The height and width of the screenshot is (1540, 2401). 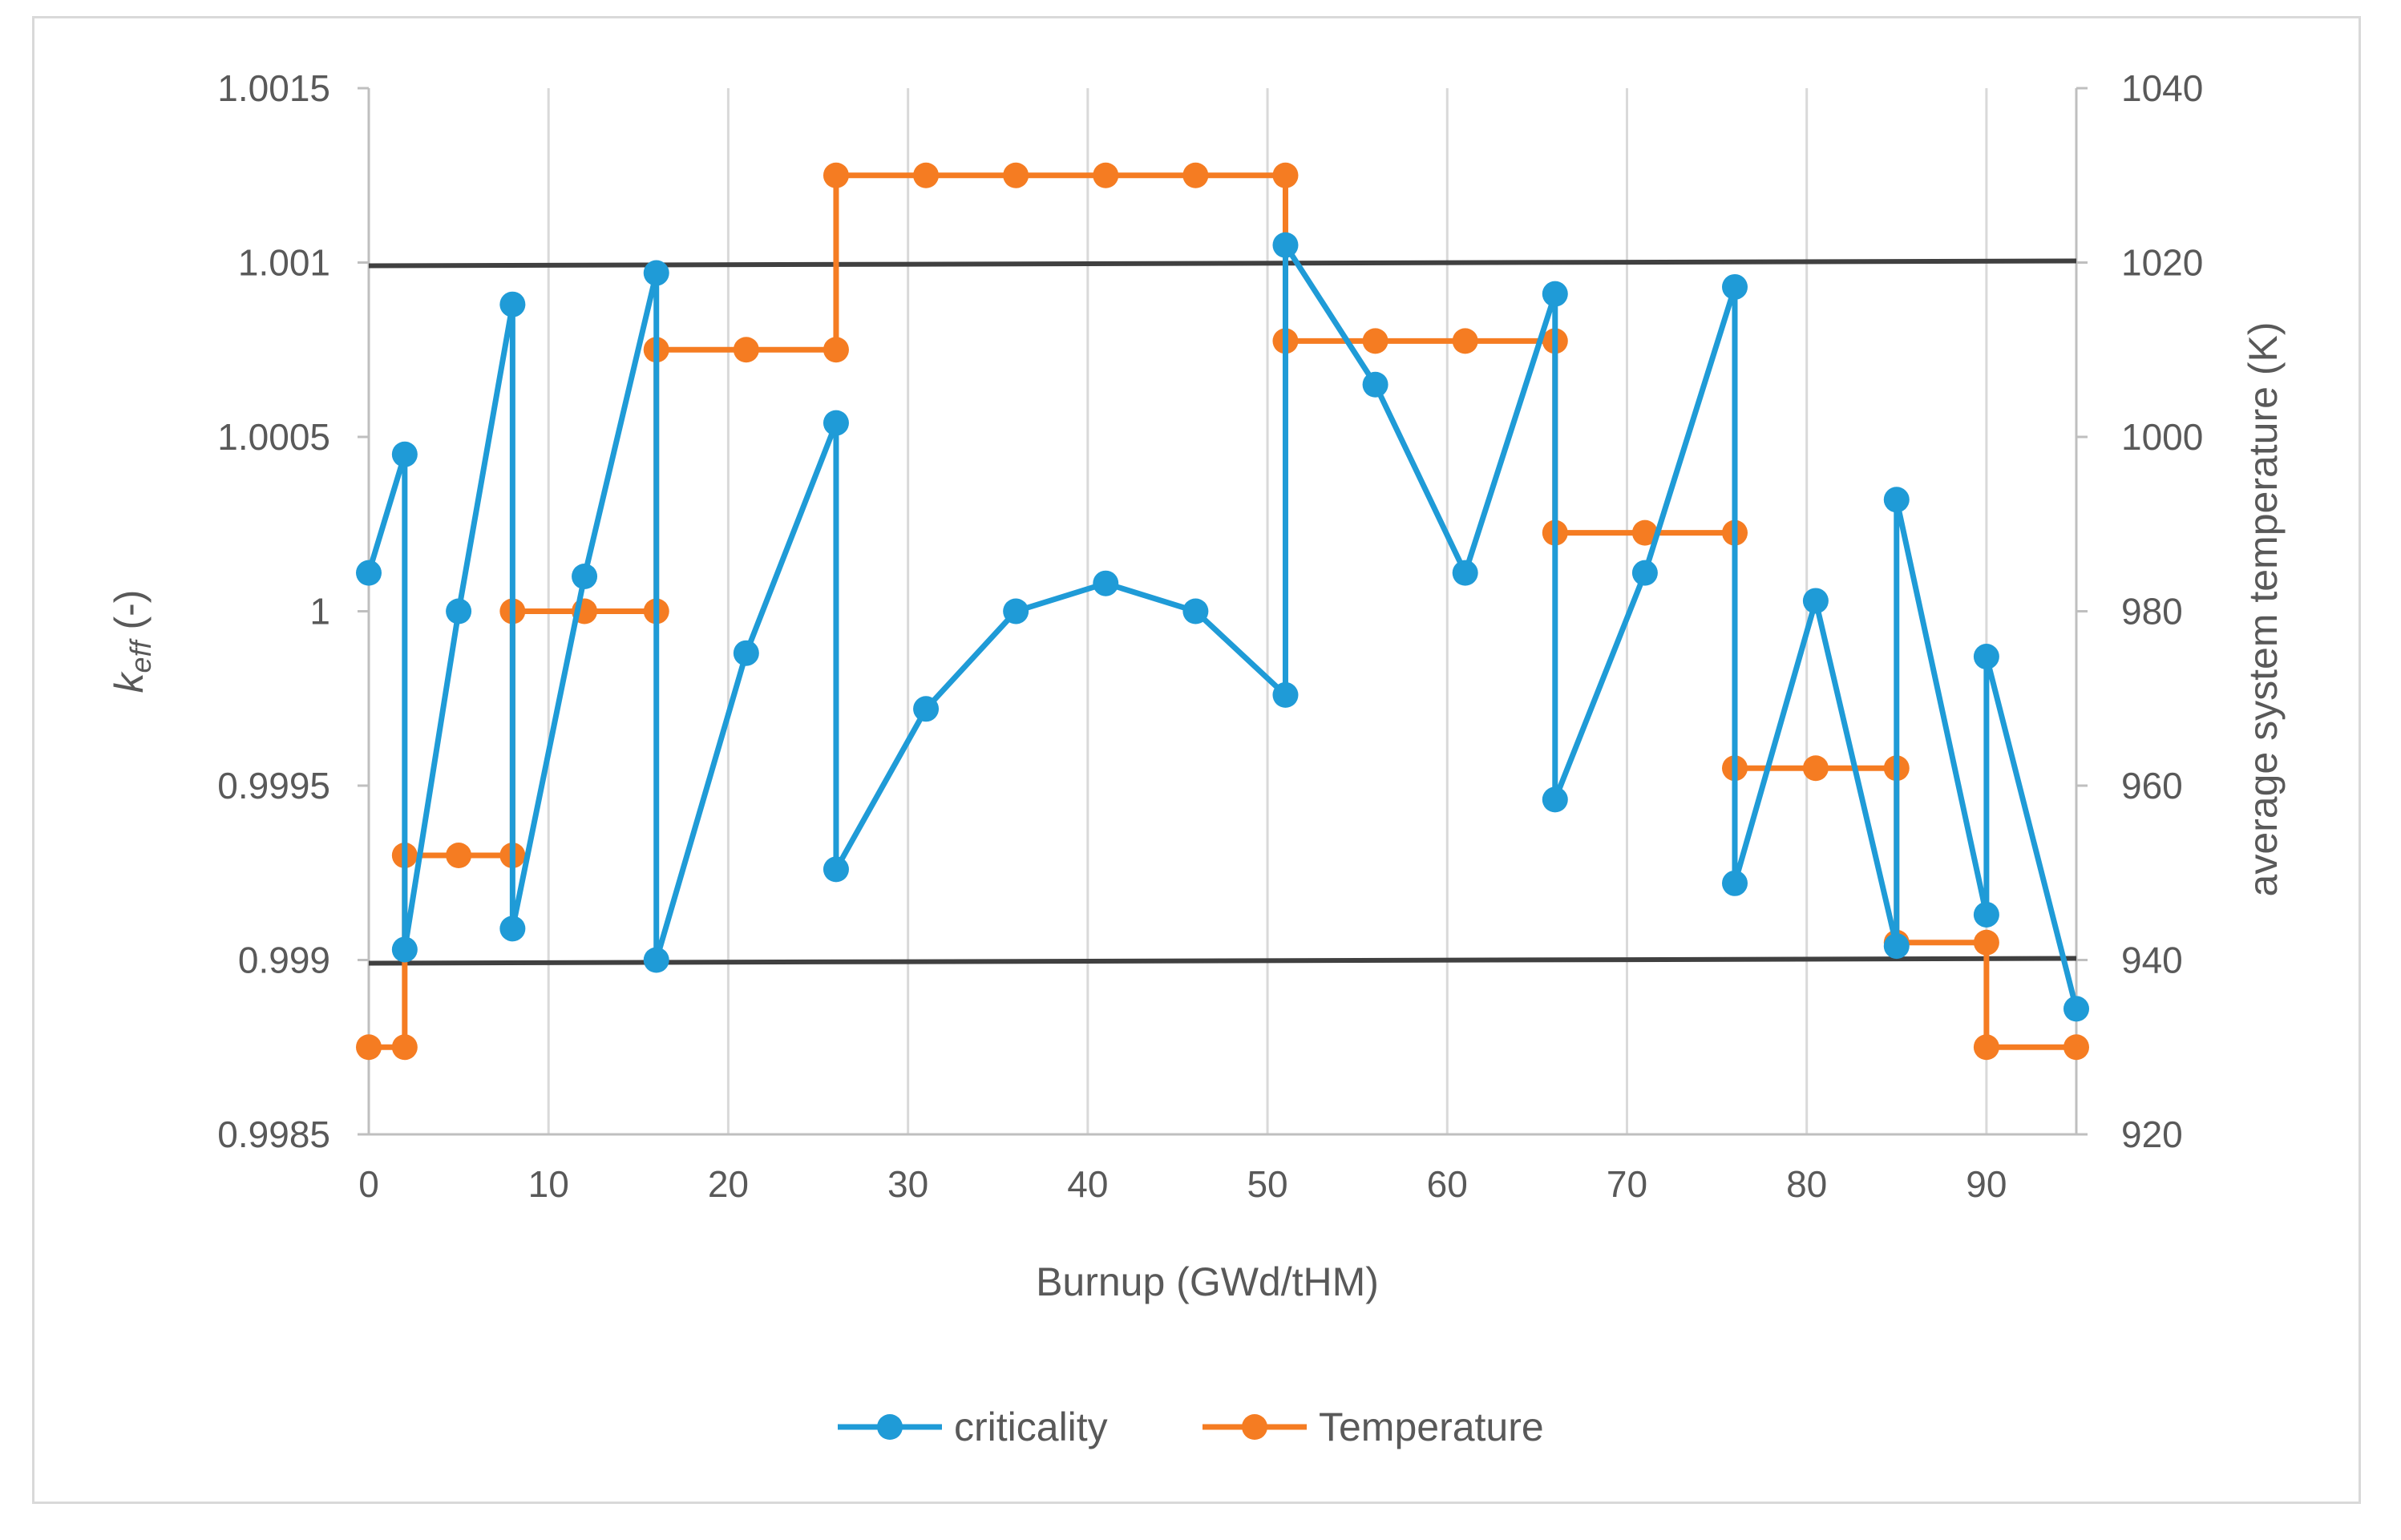 I want to click on y-right-tick-label: 1000, so click(x=2162, y=437).